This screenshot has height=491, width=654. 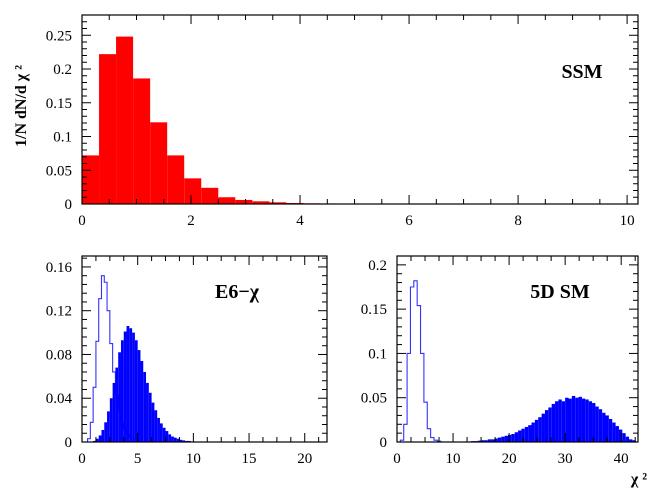 What do you see at coordinates (237, 292) in the screenshot?
I see `panel-label: E6−χ` at bounding box center [237, 292].